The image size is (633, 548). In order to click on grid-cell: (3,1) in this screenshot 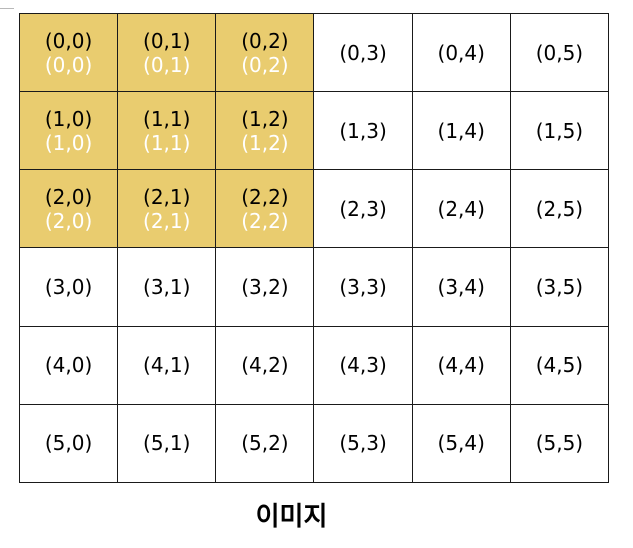, I will do `click(167, 287)`.